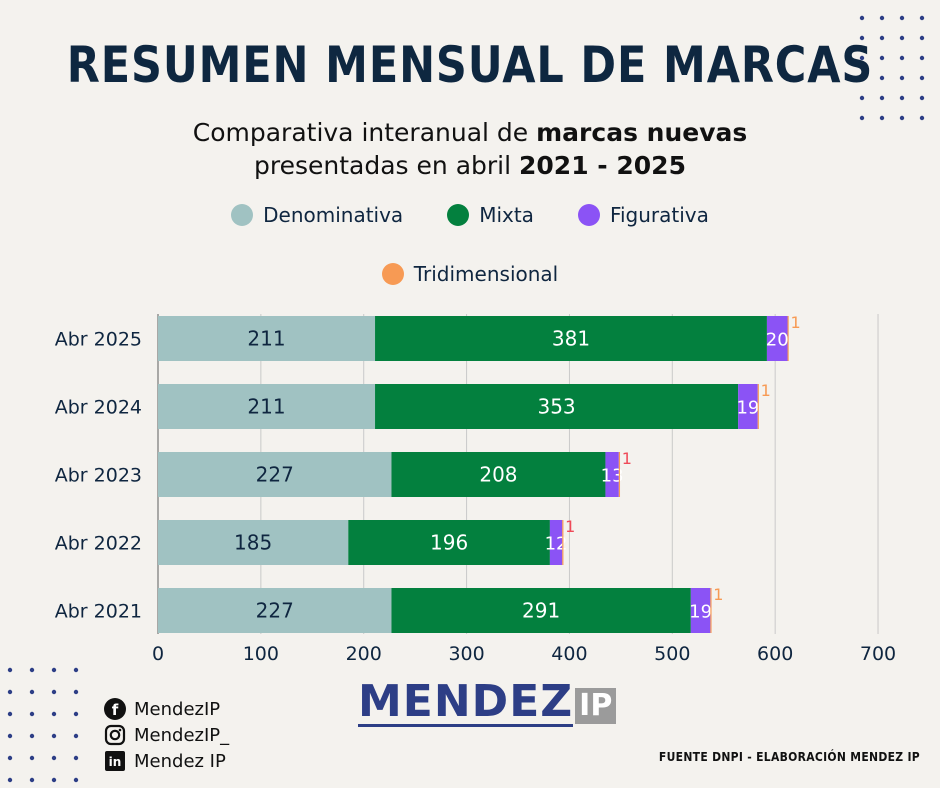 This screenshot has height=788, width=940. I want to click on decorative-dots-bottom-left, so click(43, 725).